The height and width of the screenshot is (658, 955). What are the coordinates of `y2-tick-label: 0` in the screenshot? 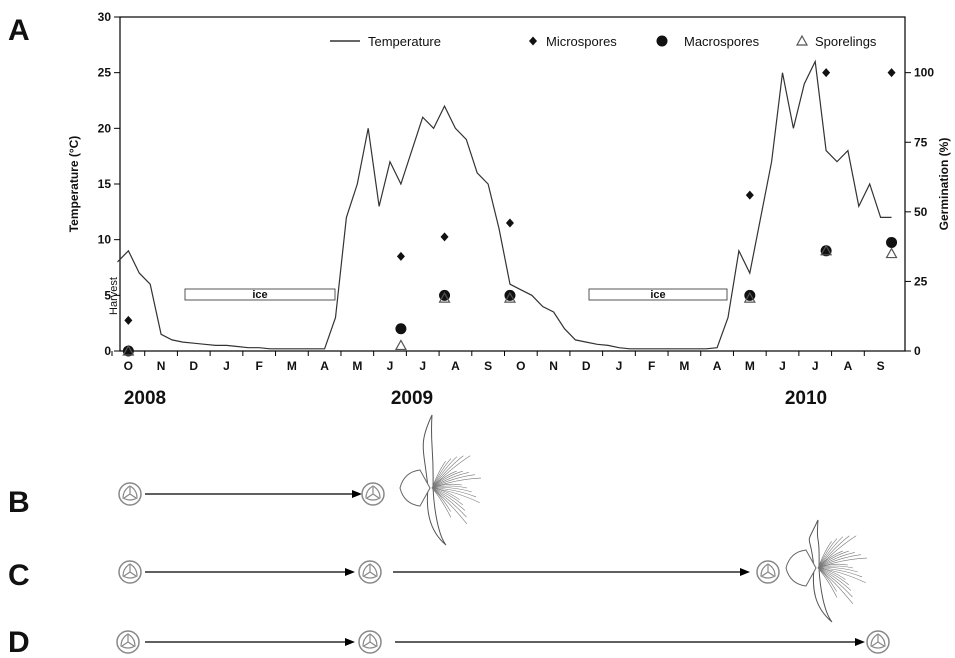 It's located at (917, 351).